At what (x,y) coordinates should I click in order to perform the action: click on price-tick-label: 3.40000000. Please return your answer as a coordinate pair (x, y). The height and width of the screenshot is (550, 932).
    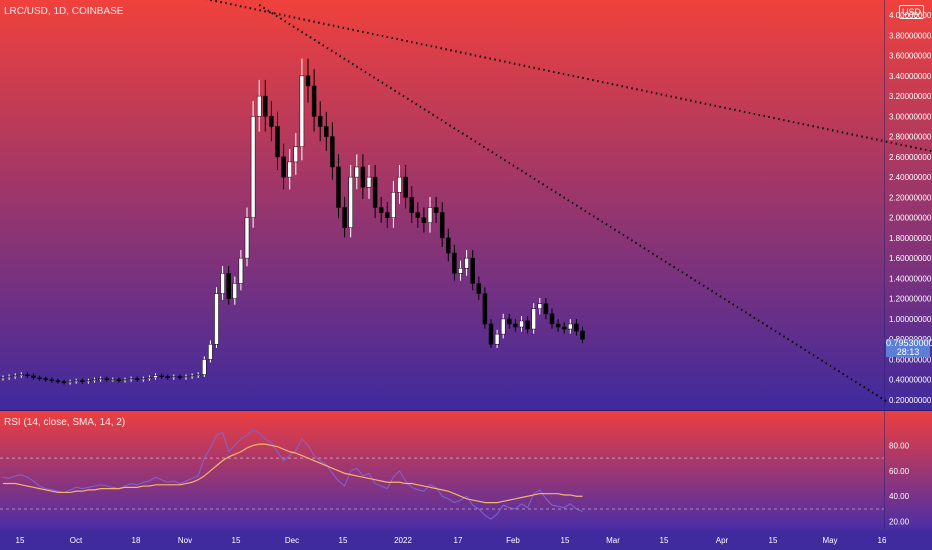
    Looking at the image, I should click on (910, 76).